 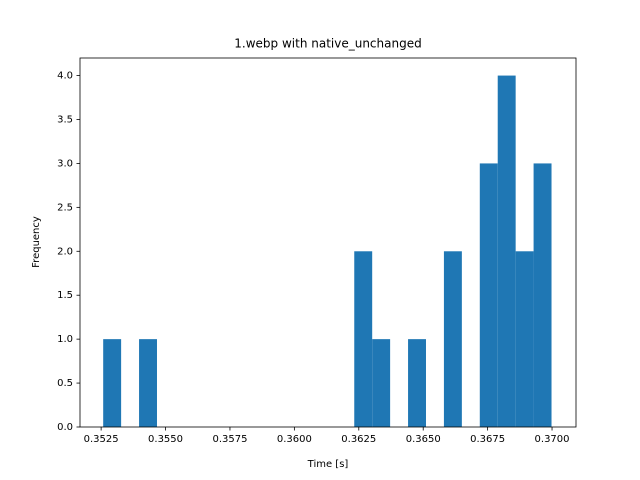 What do you see at coordinates (552, 439) in the screenshot?
I see `x-tick-label: 0.3700` at bounding box center [552, 439].